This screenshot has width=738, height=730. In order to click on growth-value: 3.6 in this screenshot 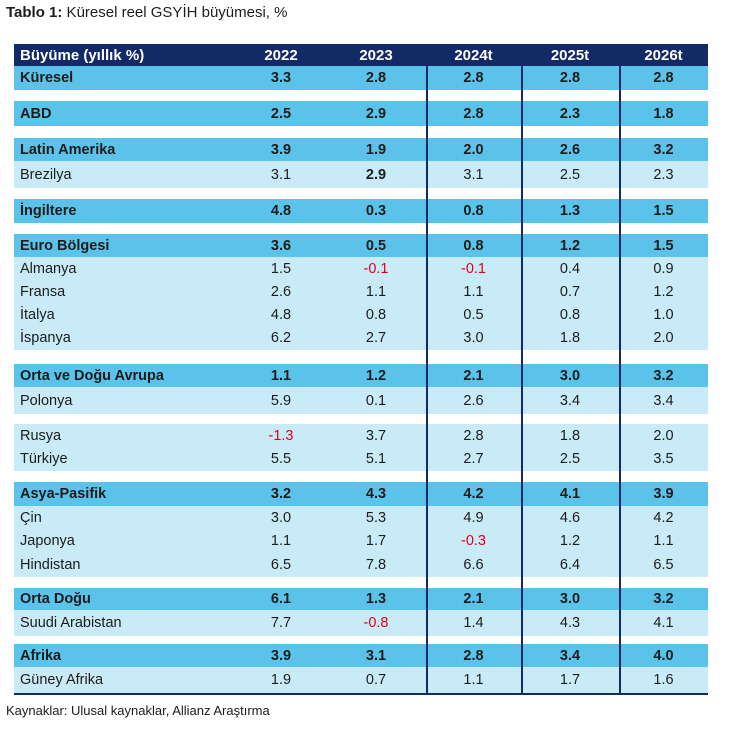, I will do `click(281, 245)`.